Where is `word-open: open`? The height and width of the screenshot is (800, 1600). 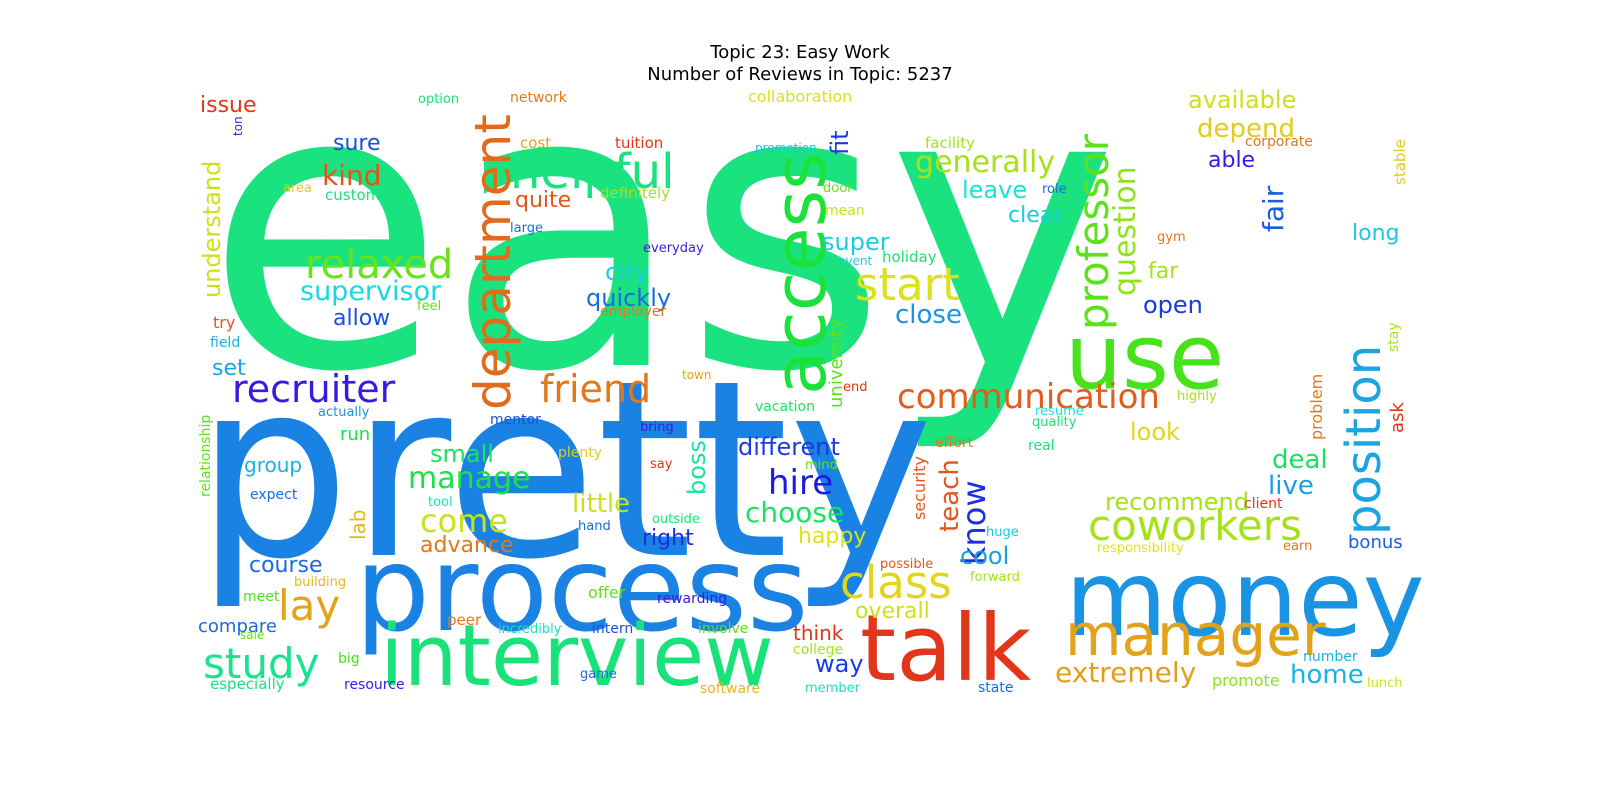
word-open: open is located at coordinates (1173, 305).